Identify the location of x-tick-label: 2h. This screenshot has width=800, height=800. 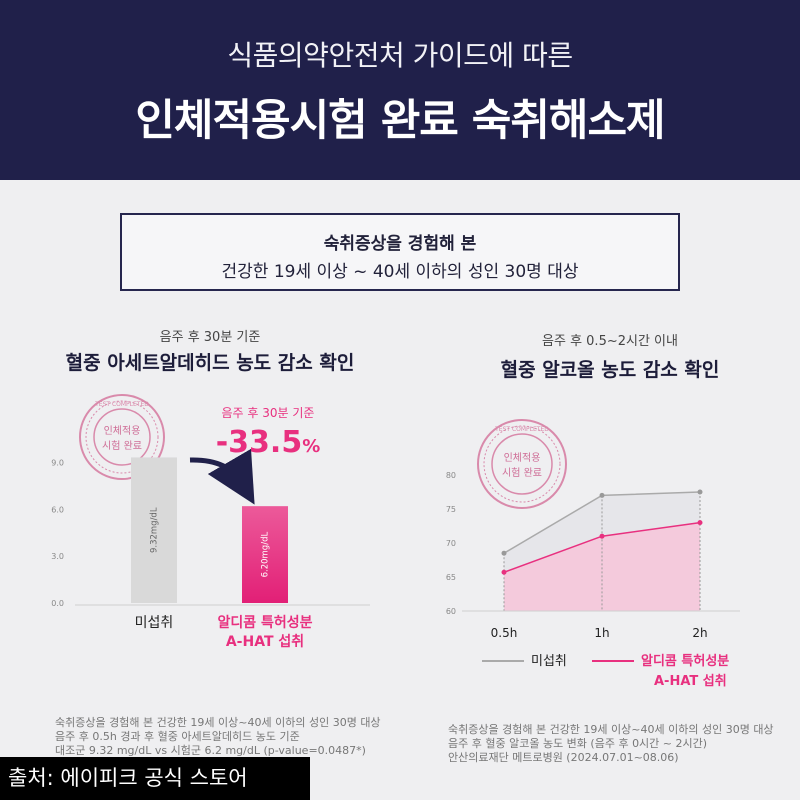
(699, 633).